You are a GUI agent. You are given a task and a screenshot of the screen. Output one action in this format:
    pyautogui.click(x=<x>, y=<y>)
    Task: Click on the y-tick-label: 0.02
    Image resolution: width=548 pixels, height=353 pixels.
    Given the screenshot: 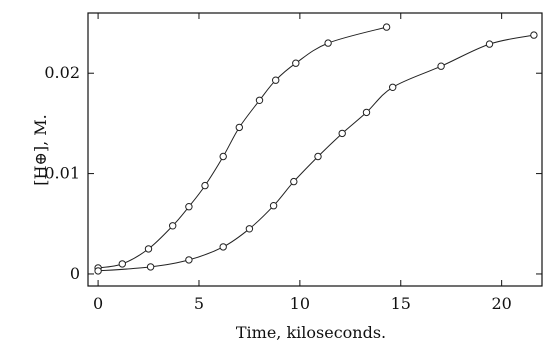 What is the action you would take?
    pyautogui.click(x=62, y=72)
    